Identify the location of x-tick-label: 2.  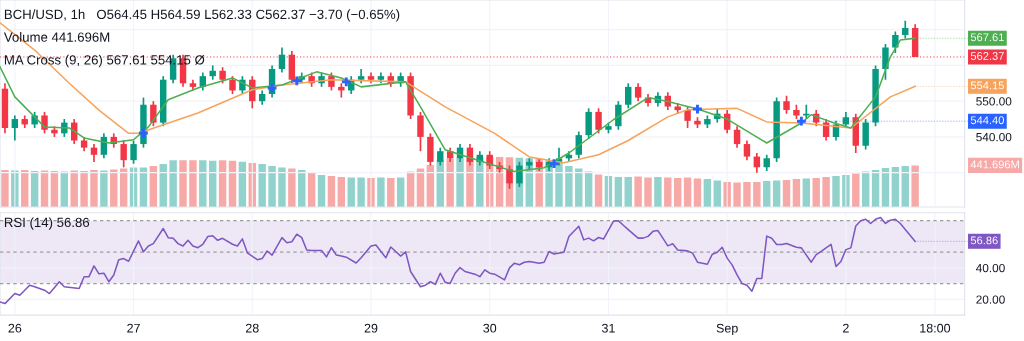
(846, 328).